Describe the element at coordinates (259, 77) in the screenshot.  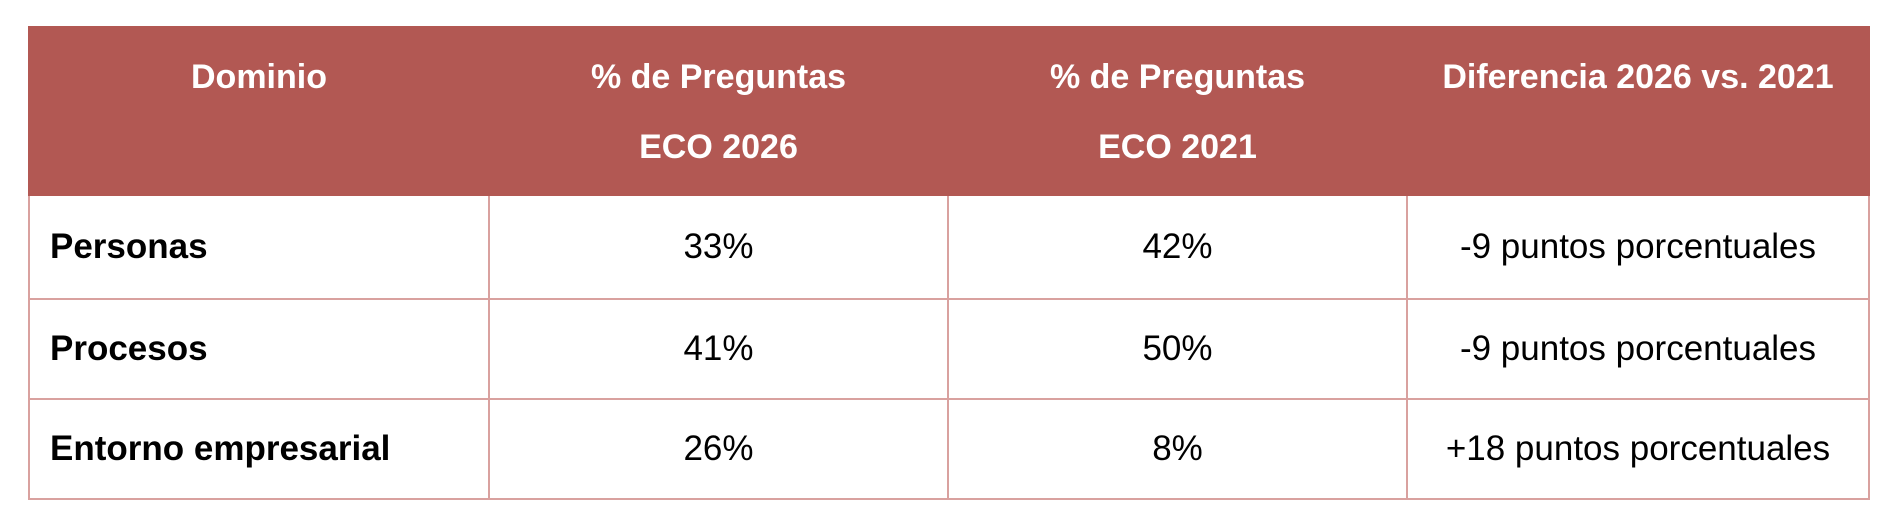
I see `header-domain-label: Dominio` at that location.